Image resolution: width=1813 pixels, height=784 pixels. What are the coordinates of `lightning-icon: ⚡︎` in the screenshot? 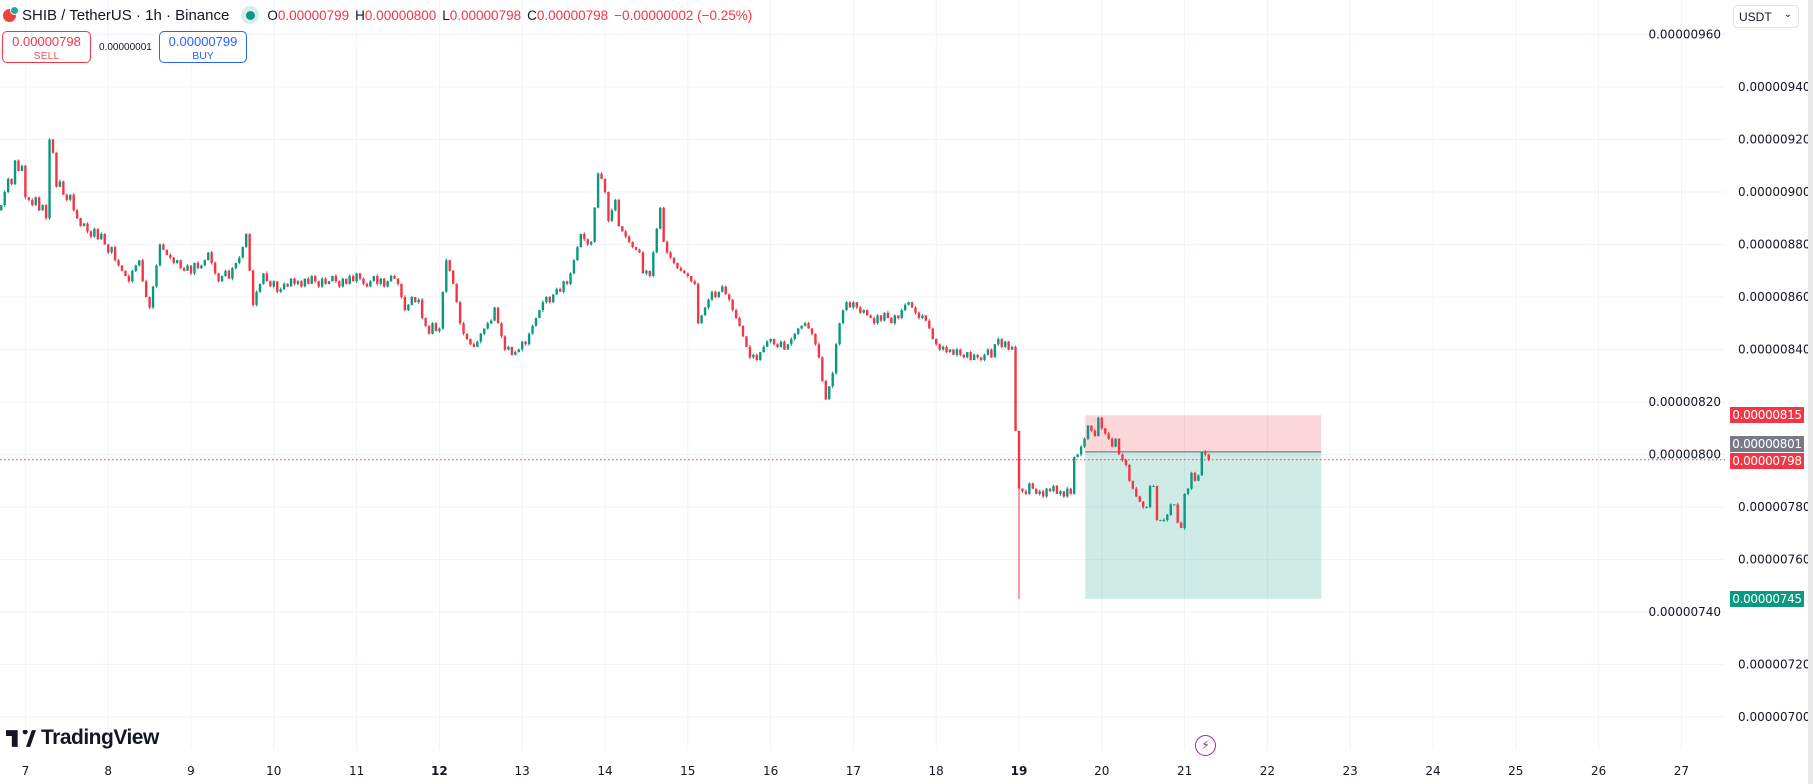 It's located at (1205, 745).